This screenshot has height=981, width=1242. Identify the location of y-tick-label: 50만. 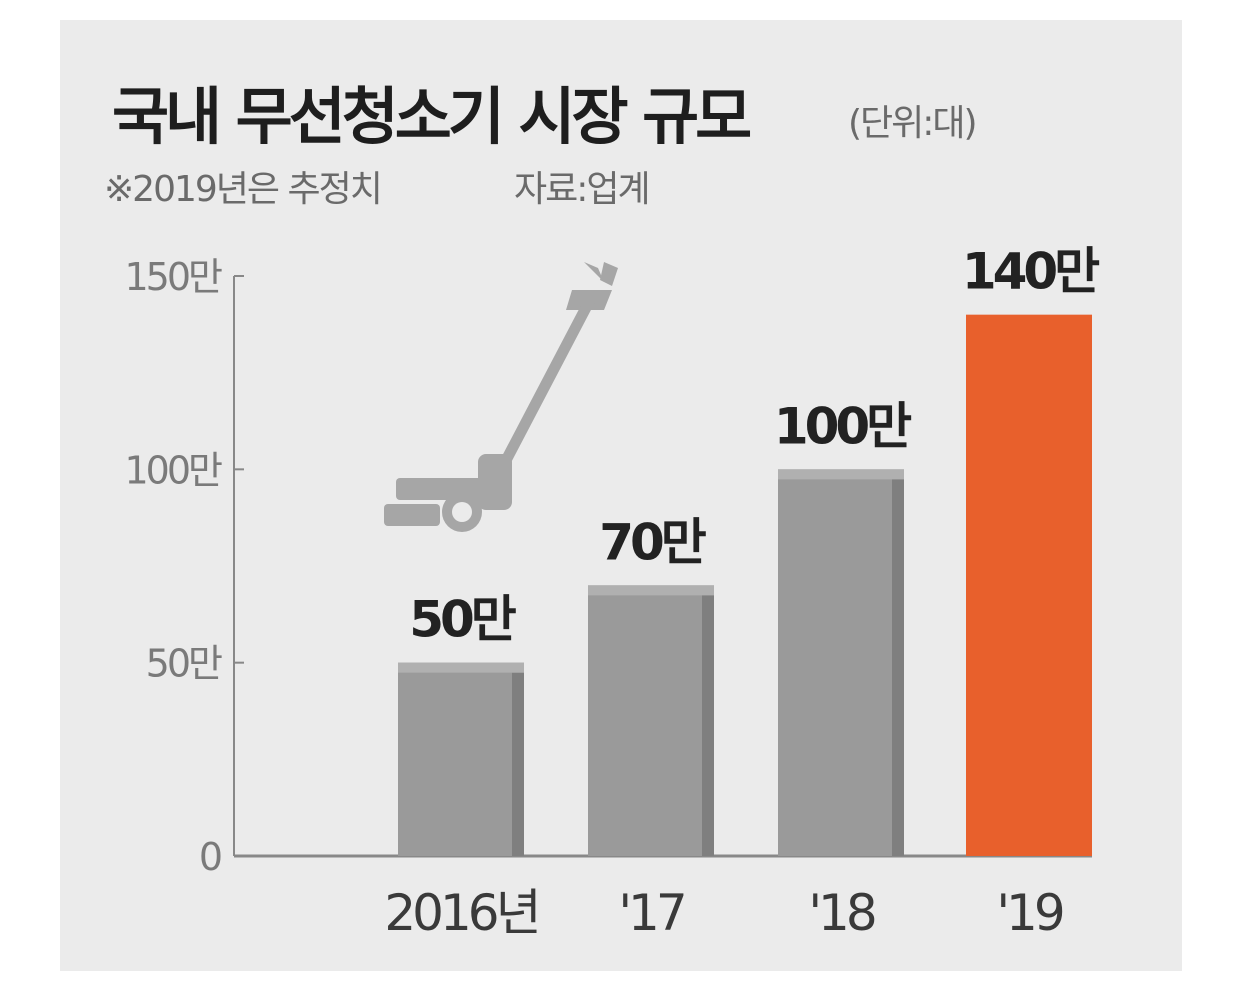
(184, 664).